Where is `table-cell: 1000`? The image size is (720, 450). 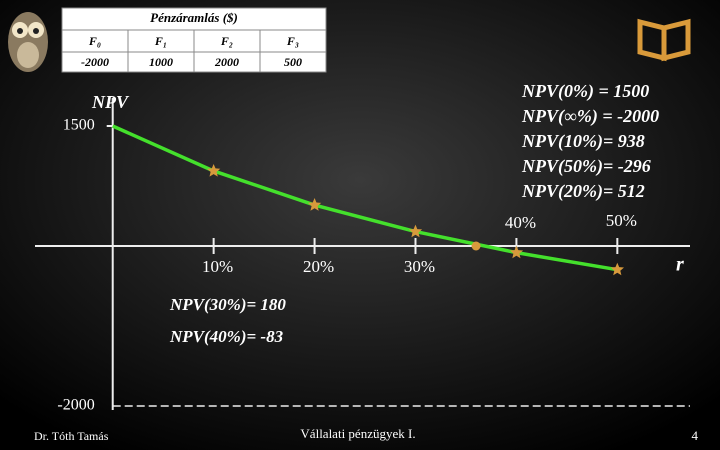
table-cell: 1000 is located at coordinates (161, 62).